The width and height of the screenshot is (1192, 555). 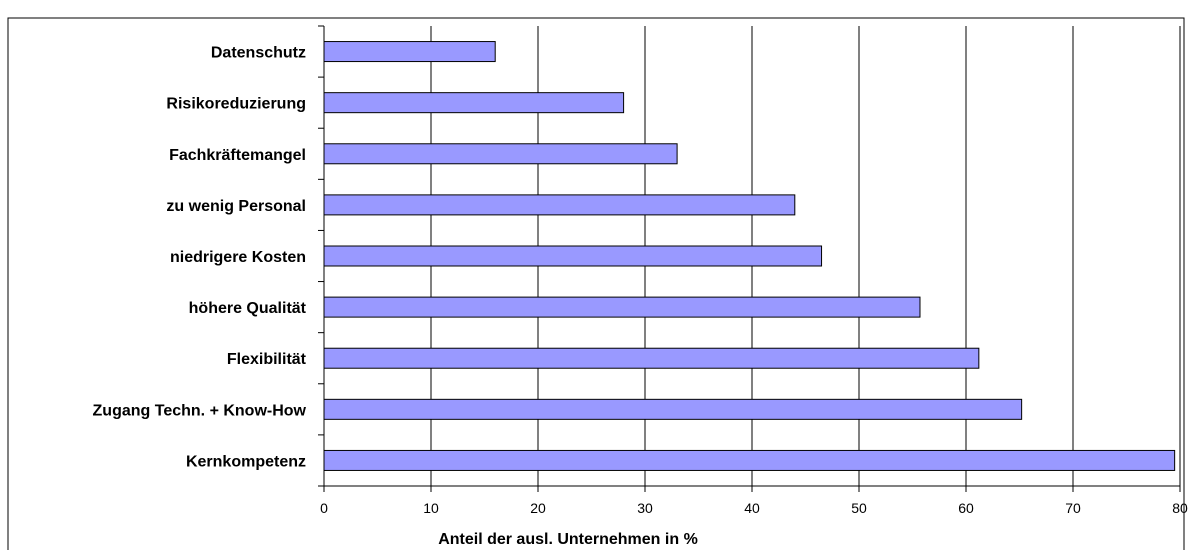 I want to click on category-label: Flexibilität, so click(x=267, y=359).